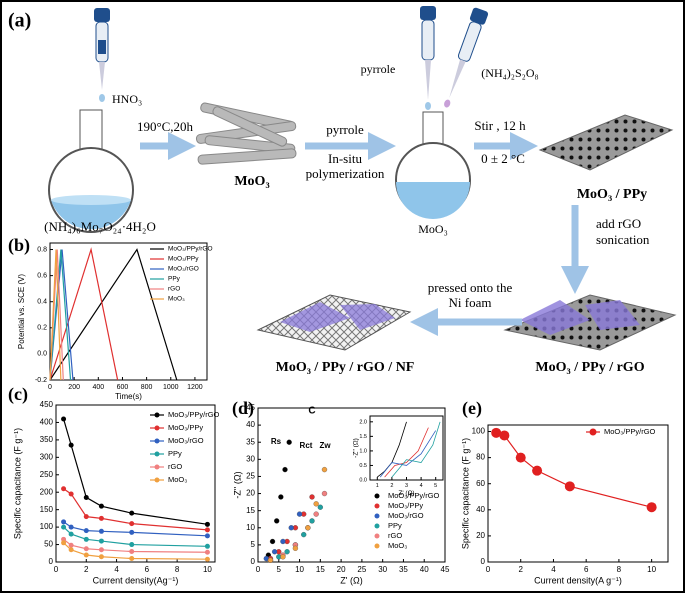  Describe the element at coordinates (21, 311) in the screenshot. I see `y-axis-label: Potential vs. SCE (V)` at that location.